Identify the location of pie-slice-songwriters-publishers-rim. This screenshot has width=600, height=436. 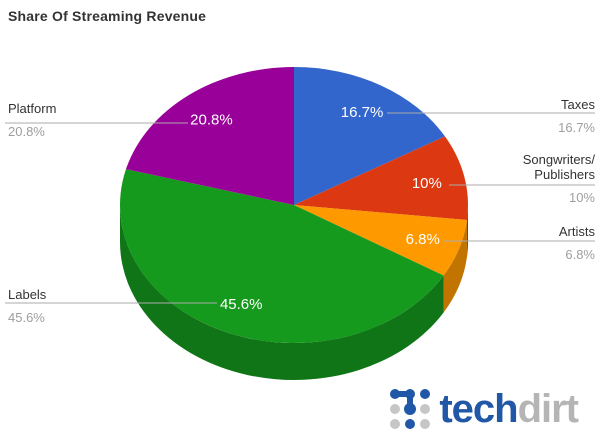
(467, 231).